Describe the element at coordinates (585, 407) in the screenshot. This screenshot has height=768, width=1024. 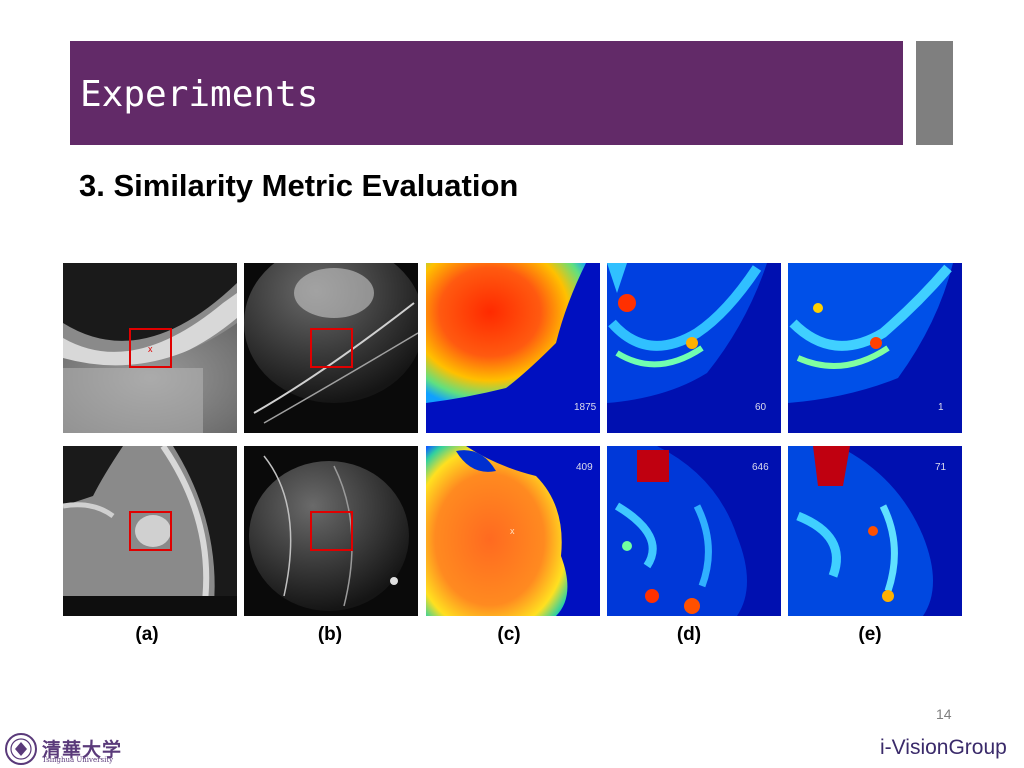
I see `overlay-value-c-top: 1875` at that location.